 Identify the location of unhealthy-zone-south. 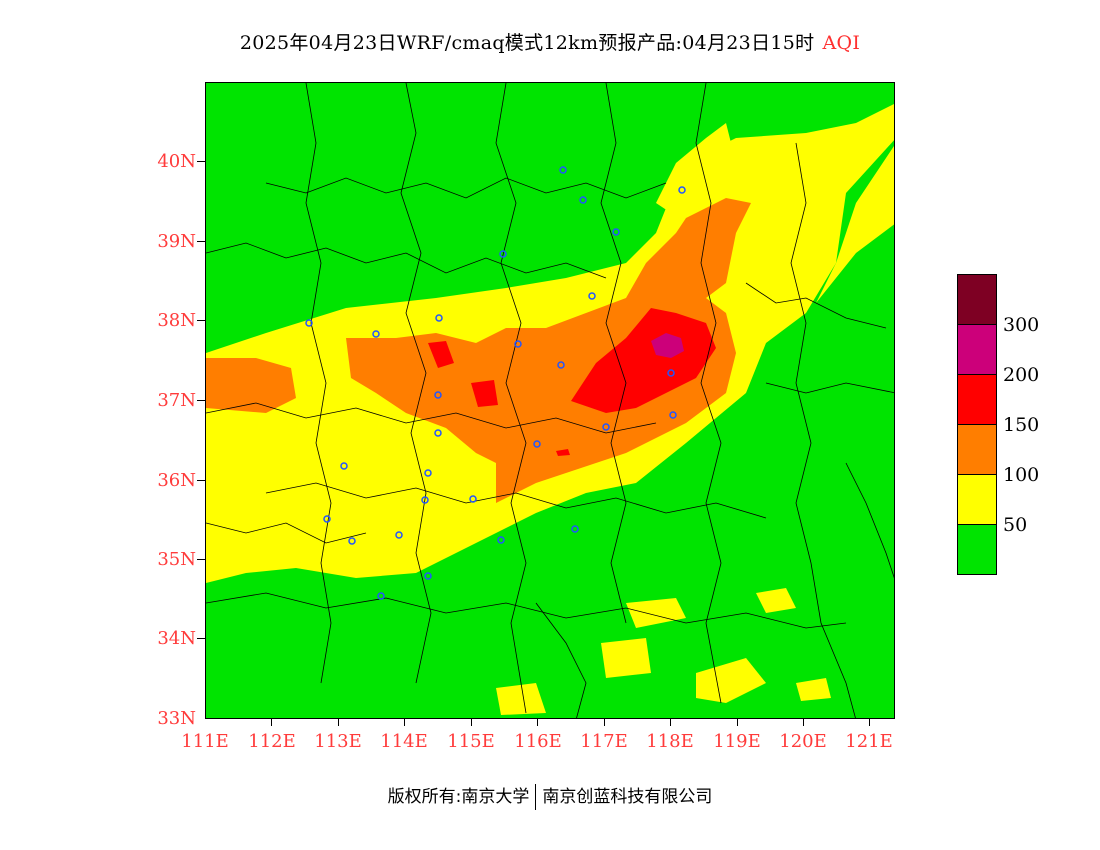
(563, 452).